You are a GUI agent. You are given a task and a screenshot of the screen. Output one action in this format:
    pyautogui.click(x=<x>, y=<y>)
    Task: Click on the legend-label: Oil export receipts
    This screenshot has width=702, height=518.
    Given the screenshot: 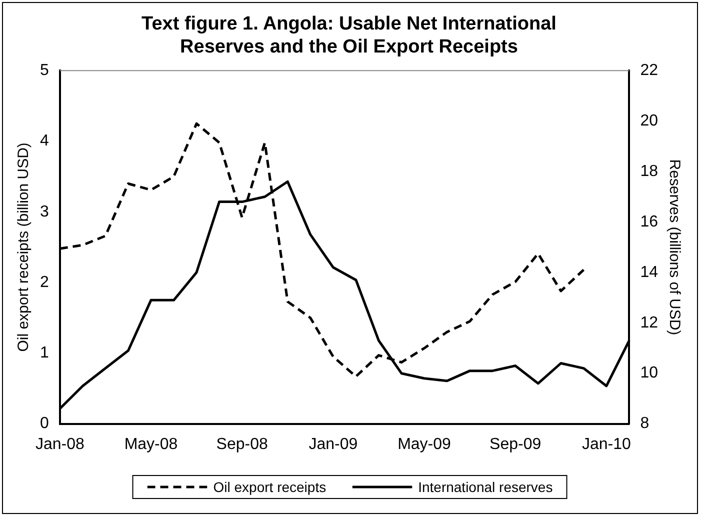 What is the action you would take?
    pyautogui.click(x=269, y=487)
    